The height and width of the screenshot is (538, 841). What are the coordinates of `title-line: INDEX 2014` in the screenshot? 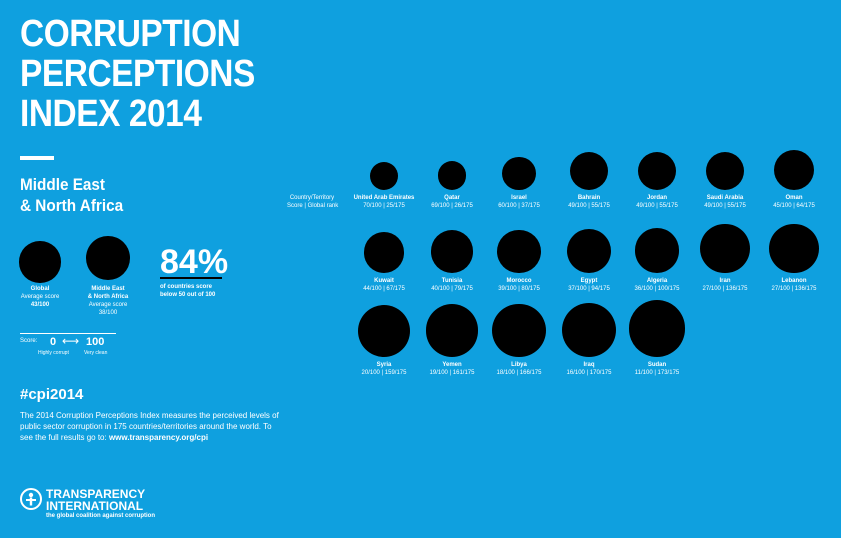 It's located at (111, 114).